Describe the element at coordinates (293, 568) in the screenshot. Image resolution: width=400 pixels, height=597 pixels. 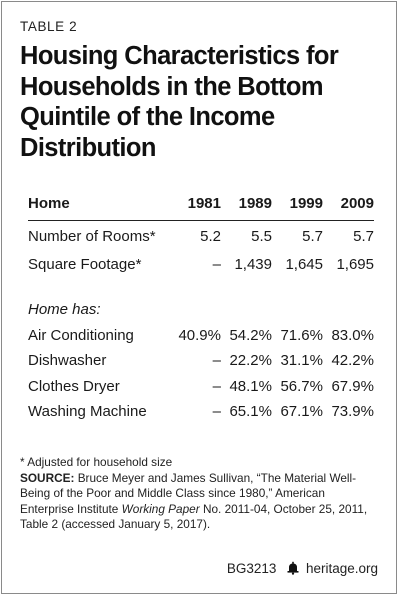
I see `bell-icon` at that location.